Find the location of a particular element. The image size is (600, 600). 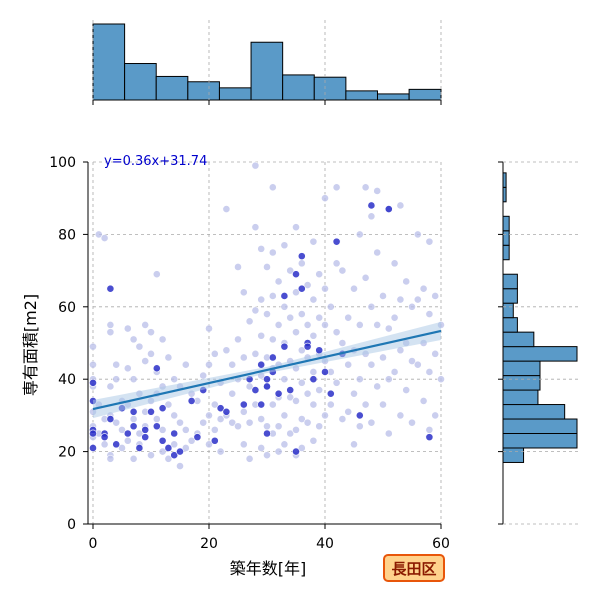

y-tick-label: 100 is located at coordinates (62, 163).